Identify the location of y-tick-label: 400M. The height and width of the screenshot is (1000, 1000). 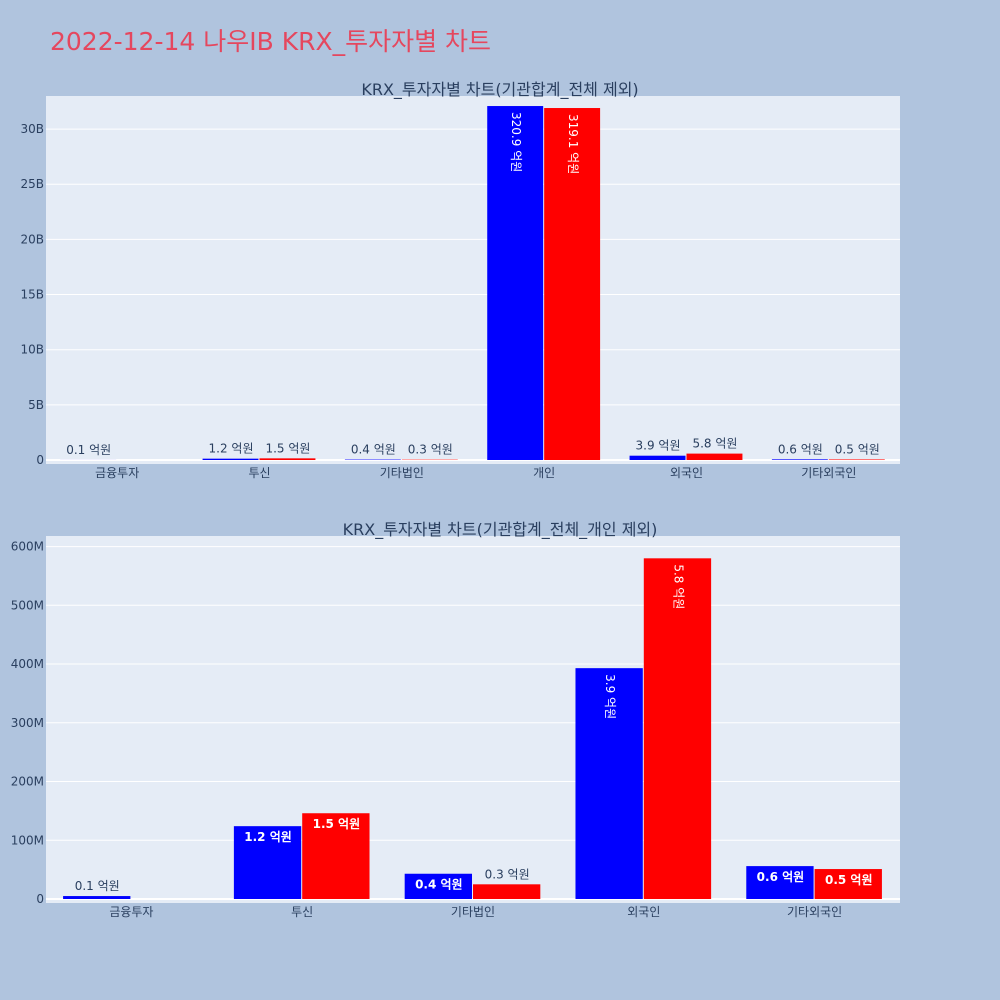
(27, 664).